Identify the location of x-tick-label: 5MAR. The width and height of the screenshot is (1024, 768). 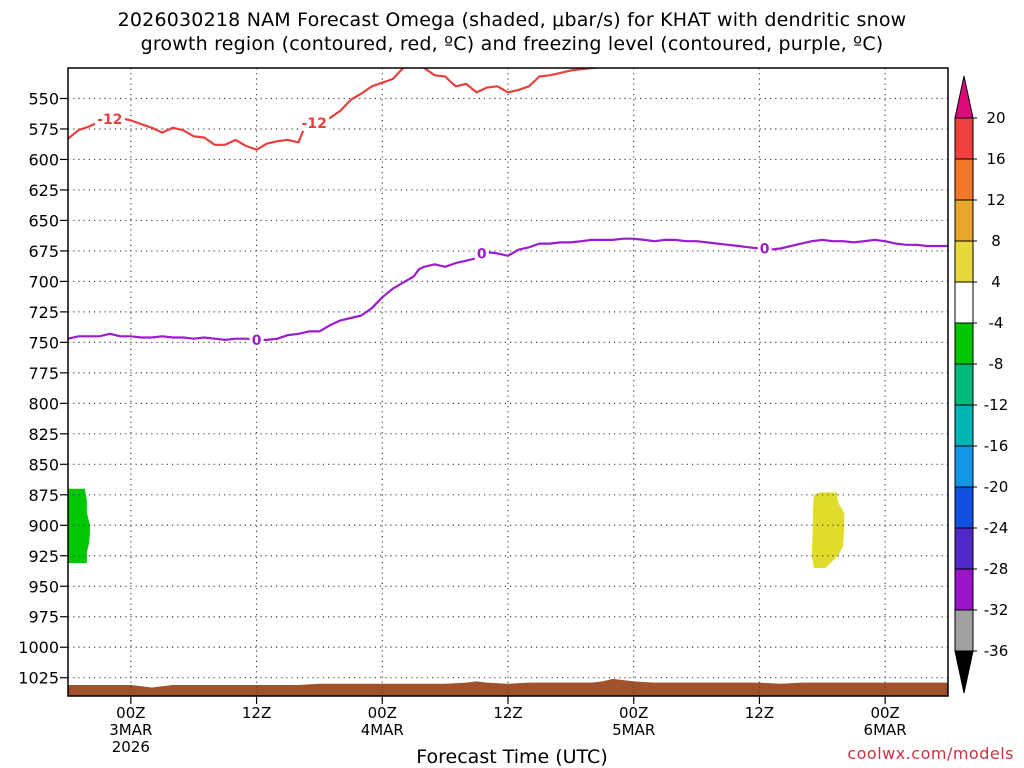
(633, 730).